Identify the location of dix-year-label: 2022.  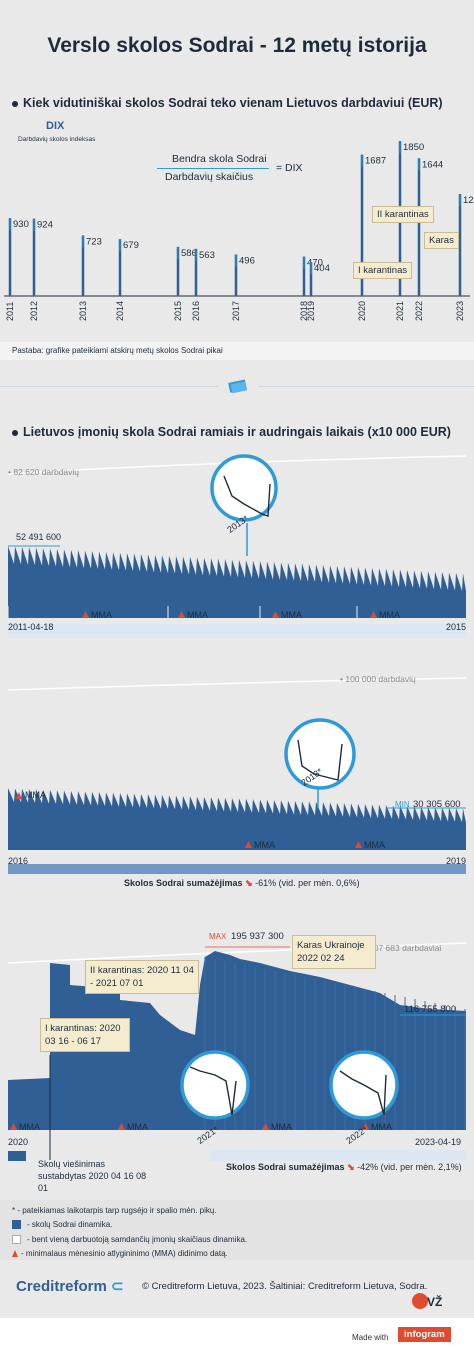
(419, 311).